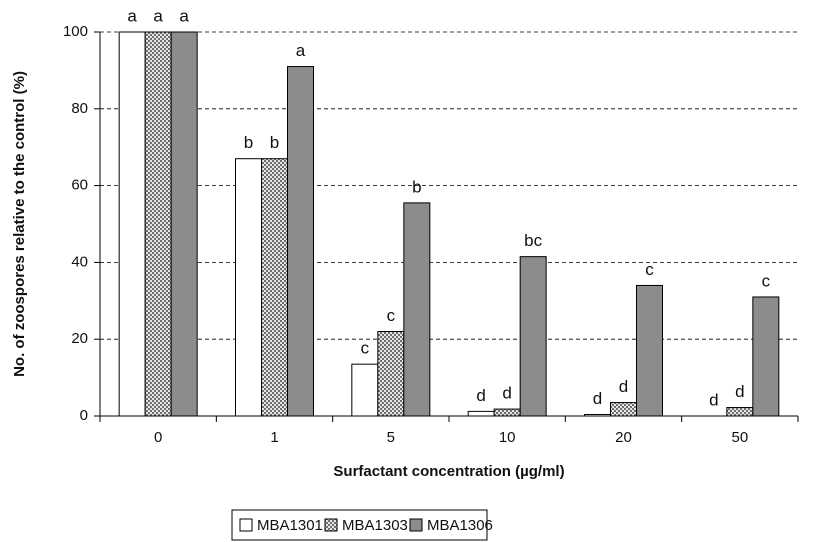 This screenshot has width=824, height=542. Describe the element at coordinates (274, 437) in the screenshot. I see `x-tick-label: 1` at that location.